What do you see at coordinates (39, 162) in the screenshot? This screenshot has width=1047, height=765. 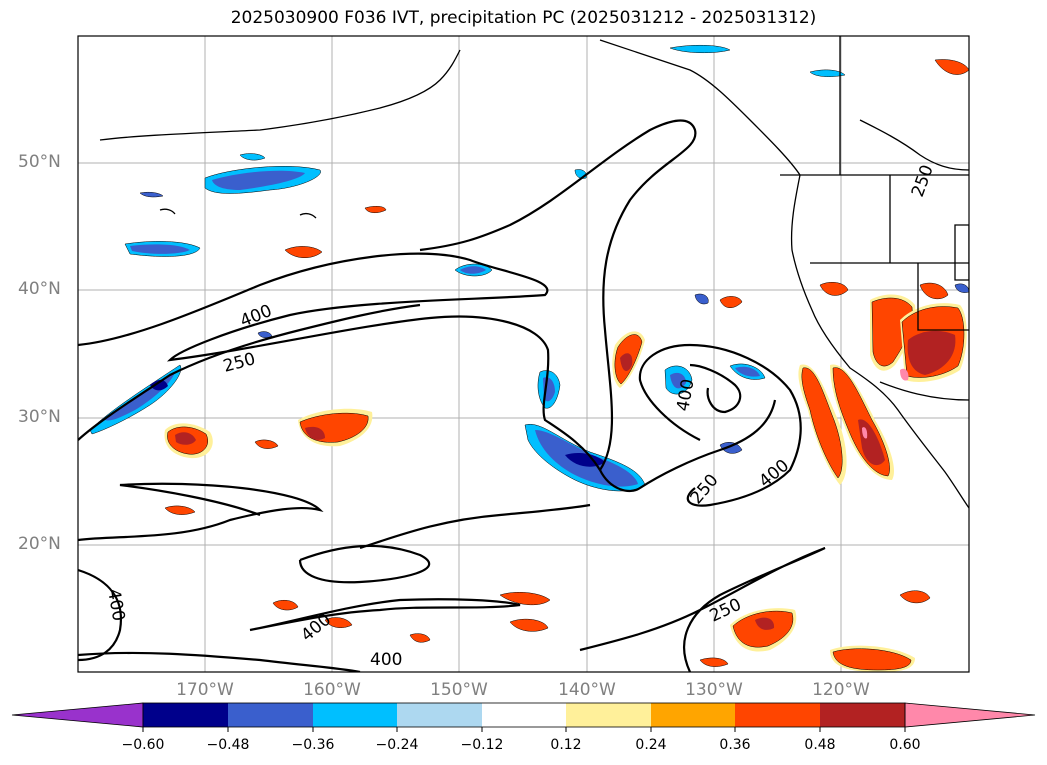 I see `lat-label-50n: 50°N` at bounding box center [39, 162].